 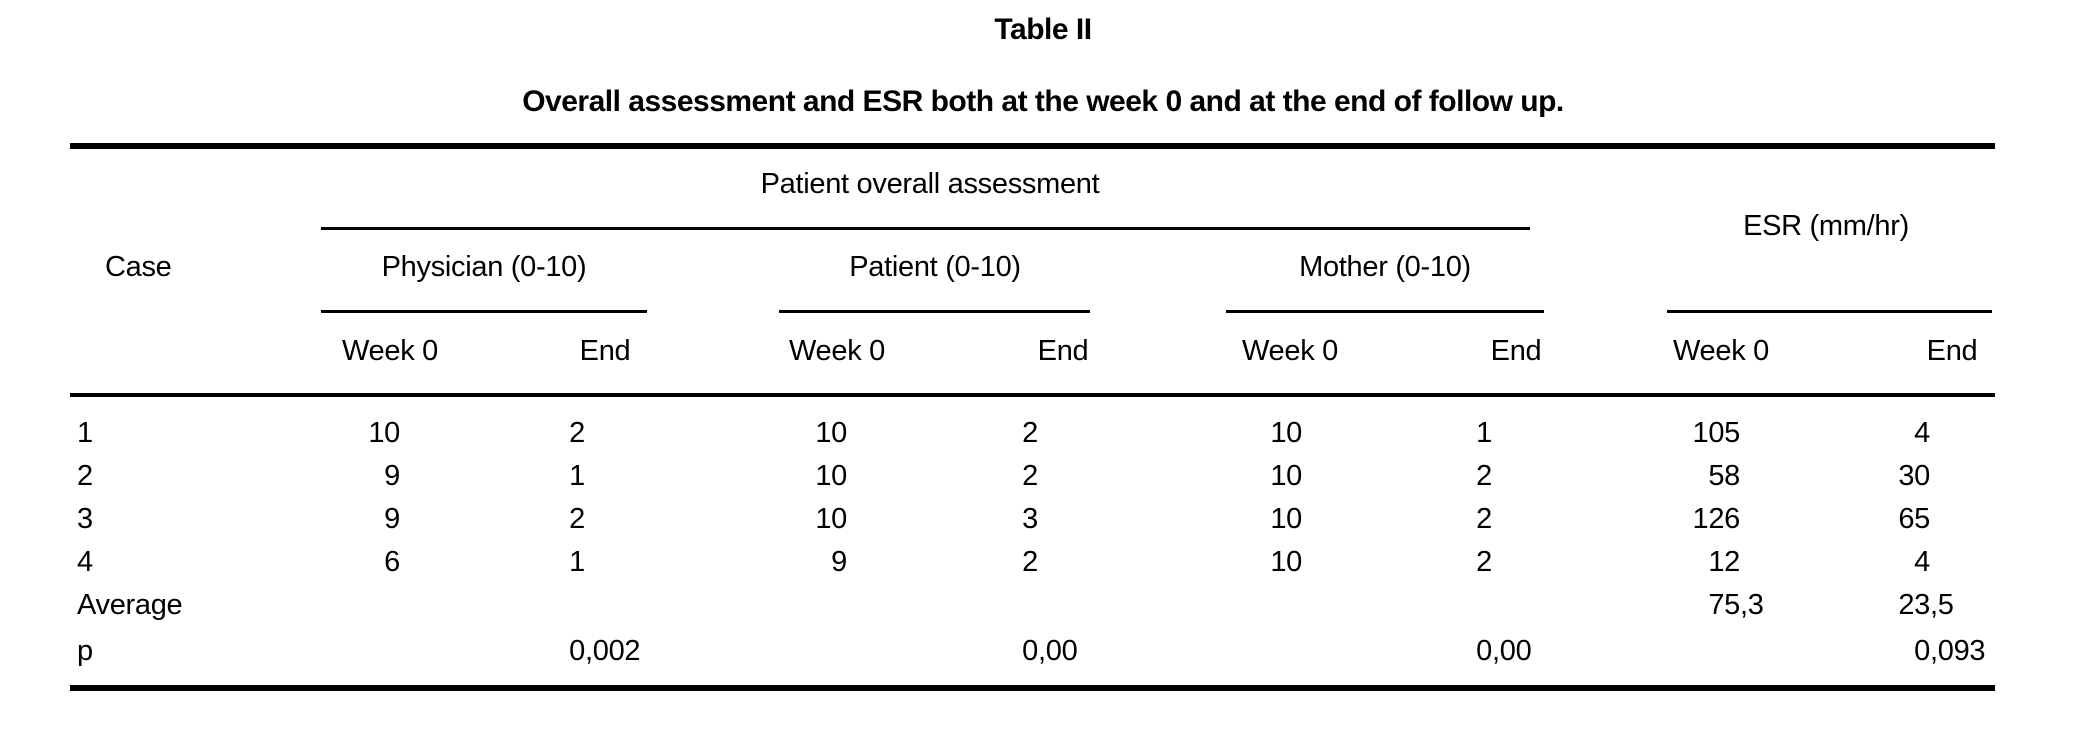 What do you see at coordinates (1752, 605) in the screenshot?
I see `value-decimal-part: ,3` at bounding box center [1752, 605].